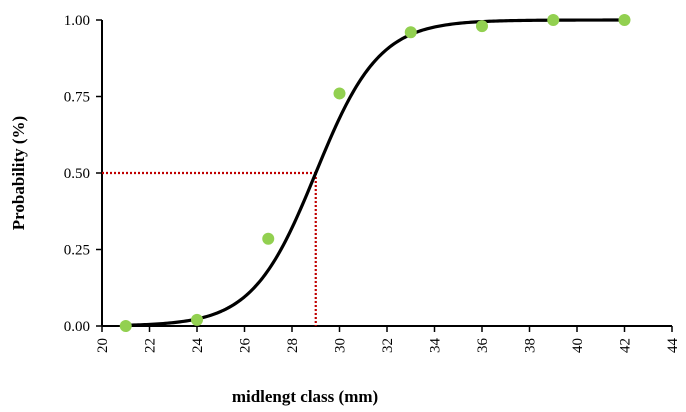 The width and height of the screenshot is (686, 412). Describe the element at coordinates (483, 346) in the screenshot. I see `x-tick-label: 36` at that location.